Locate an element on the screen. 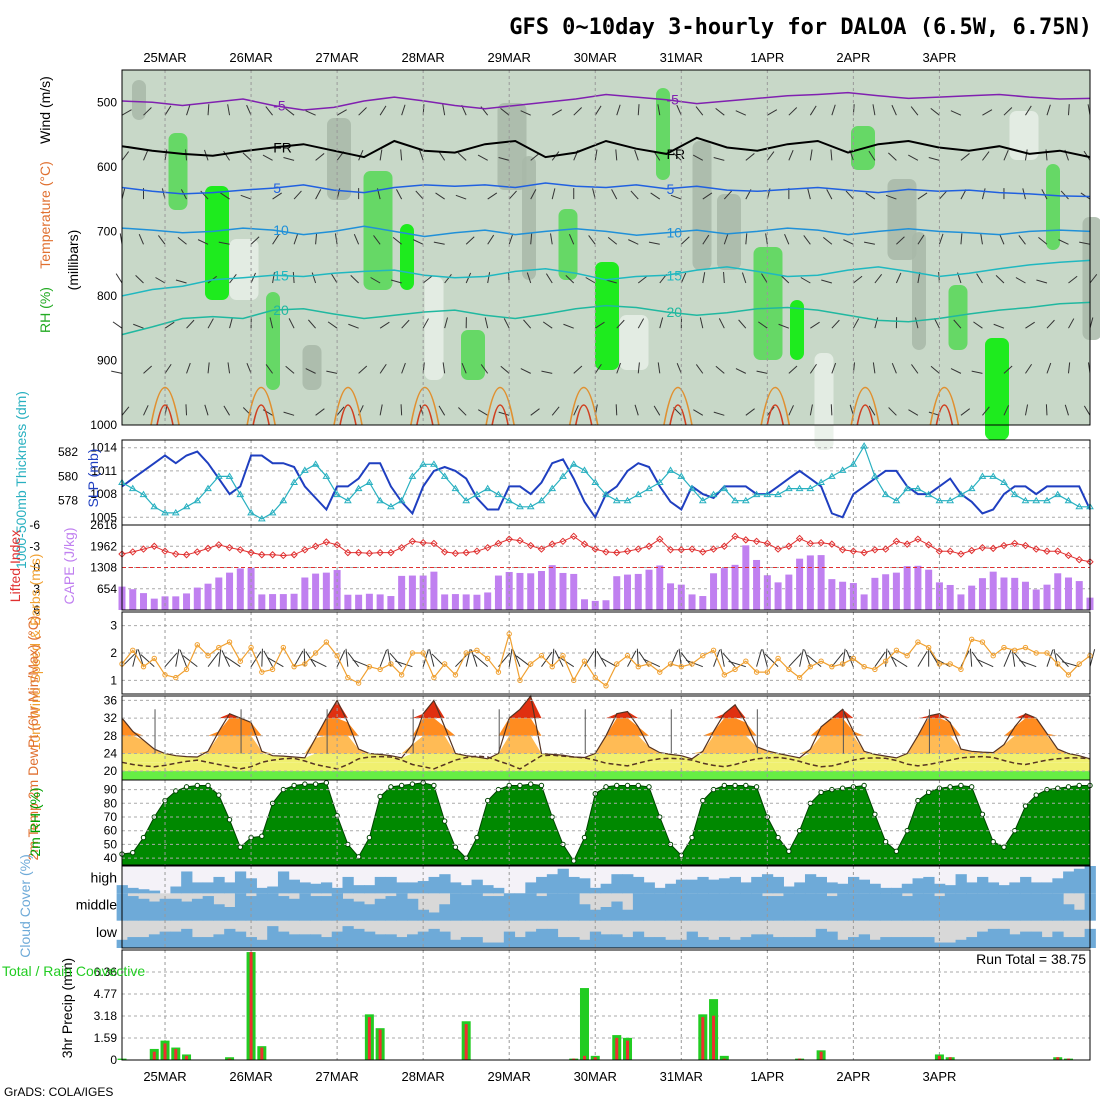 This screenshot has height=1100, width=1100. precip-legend: Total / Rain Convective is located at coordinates (73, 971).